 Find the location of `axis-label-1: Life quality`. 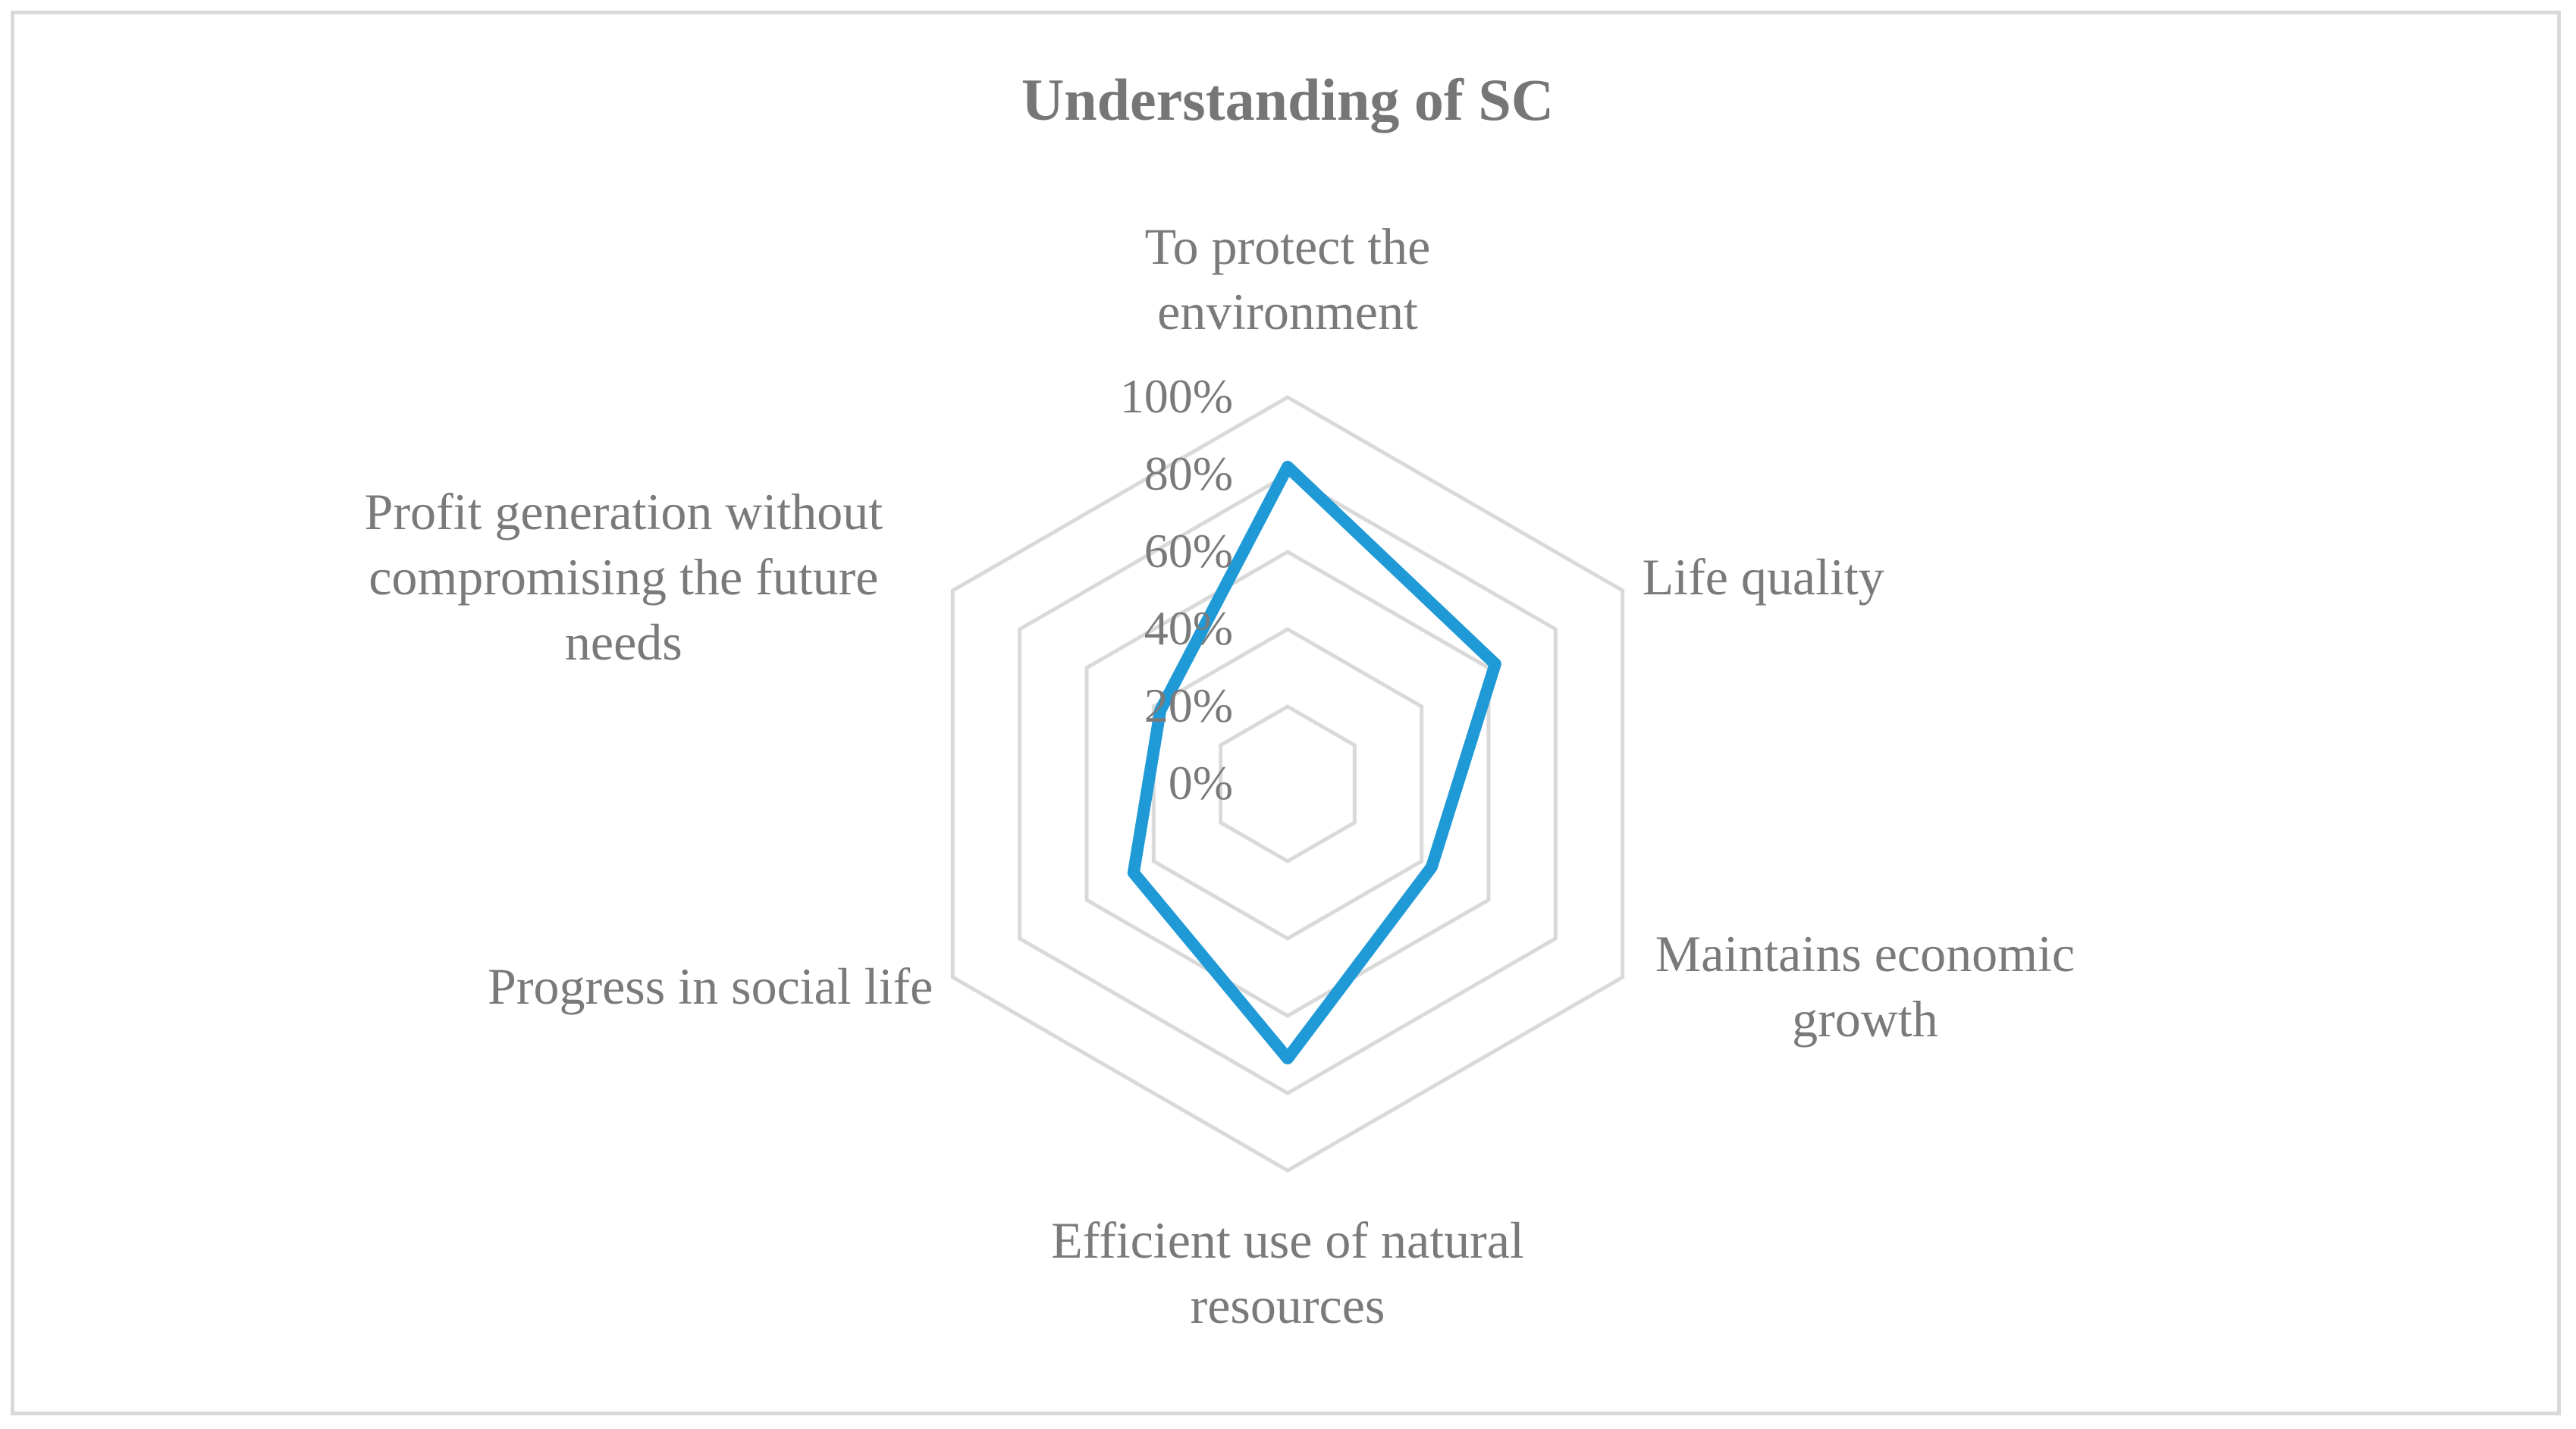

axis-label-1: Life quality is located at coordinates (1763, 577).